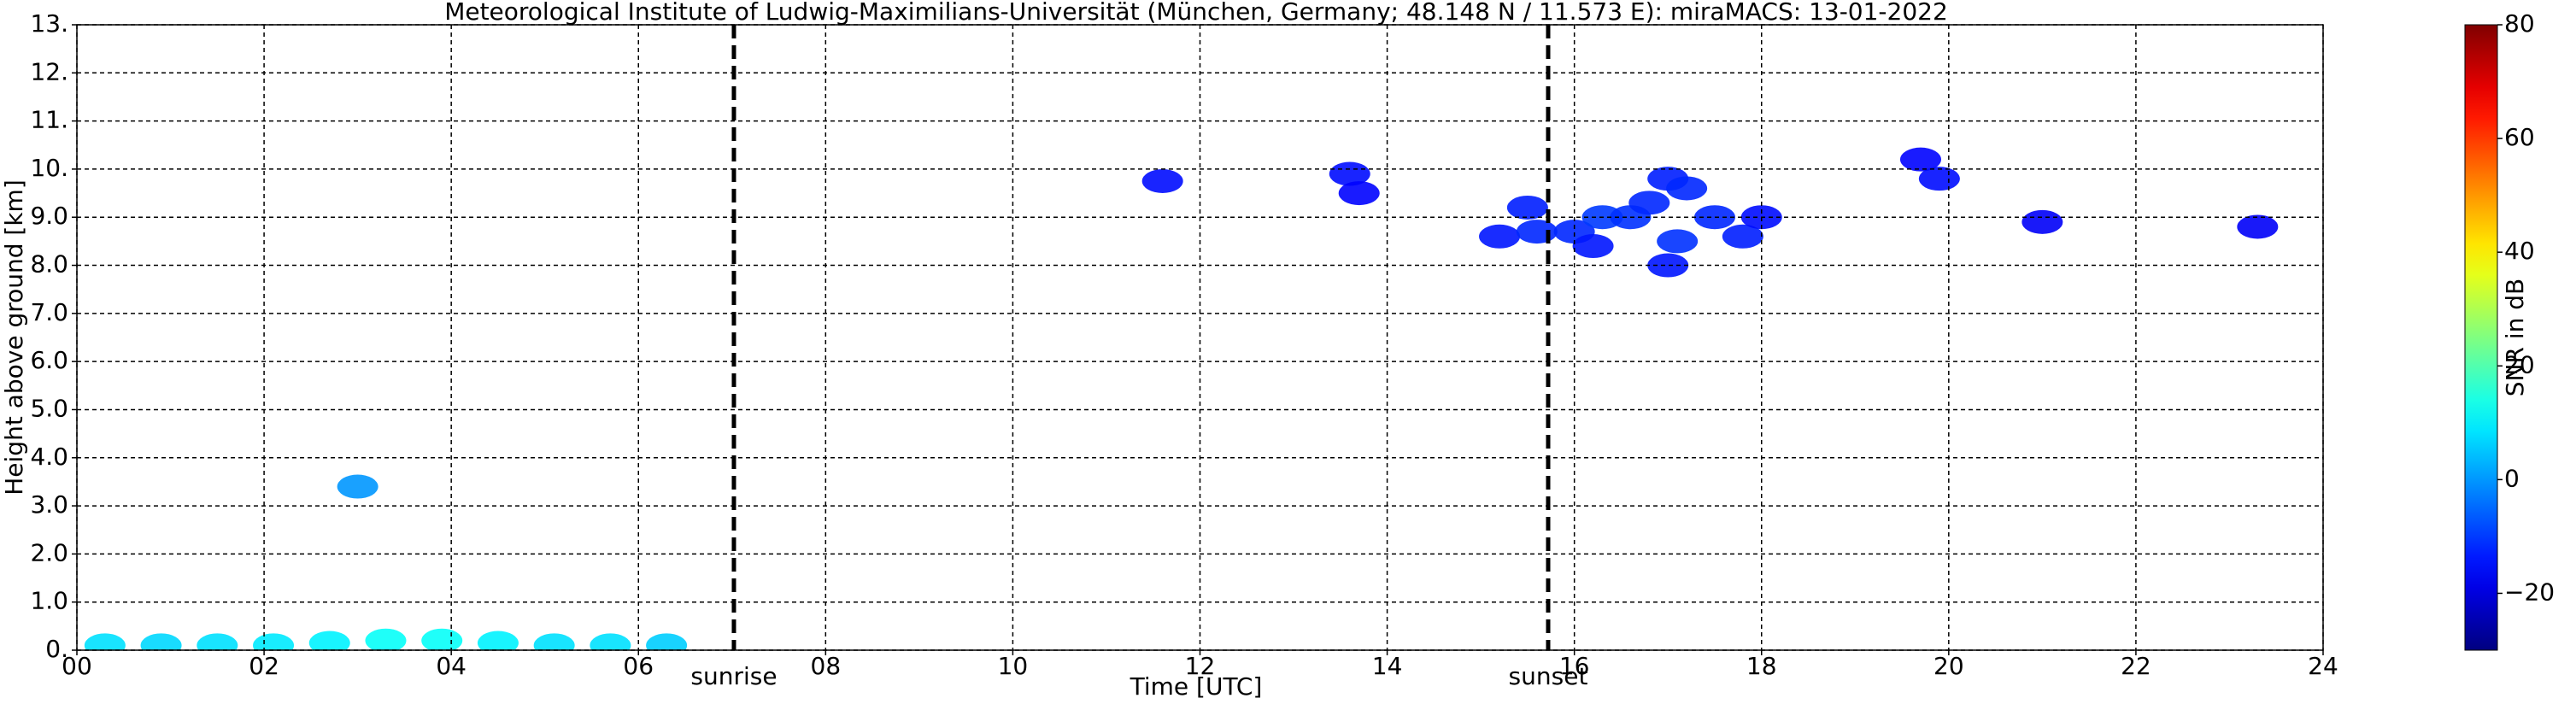  Describe the element at coordinates (49, 408) in the screenshot. I see `y-tick-label: 5.0` at that location.